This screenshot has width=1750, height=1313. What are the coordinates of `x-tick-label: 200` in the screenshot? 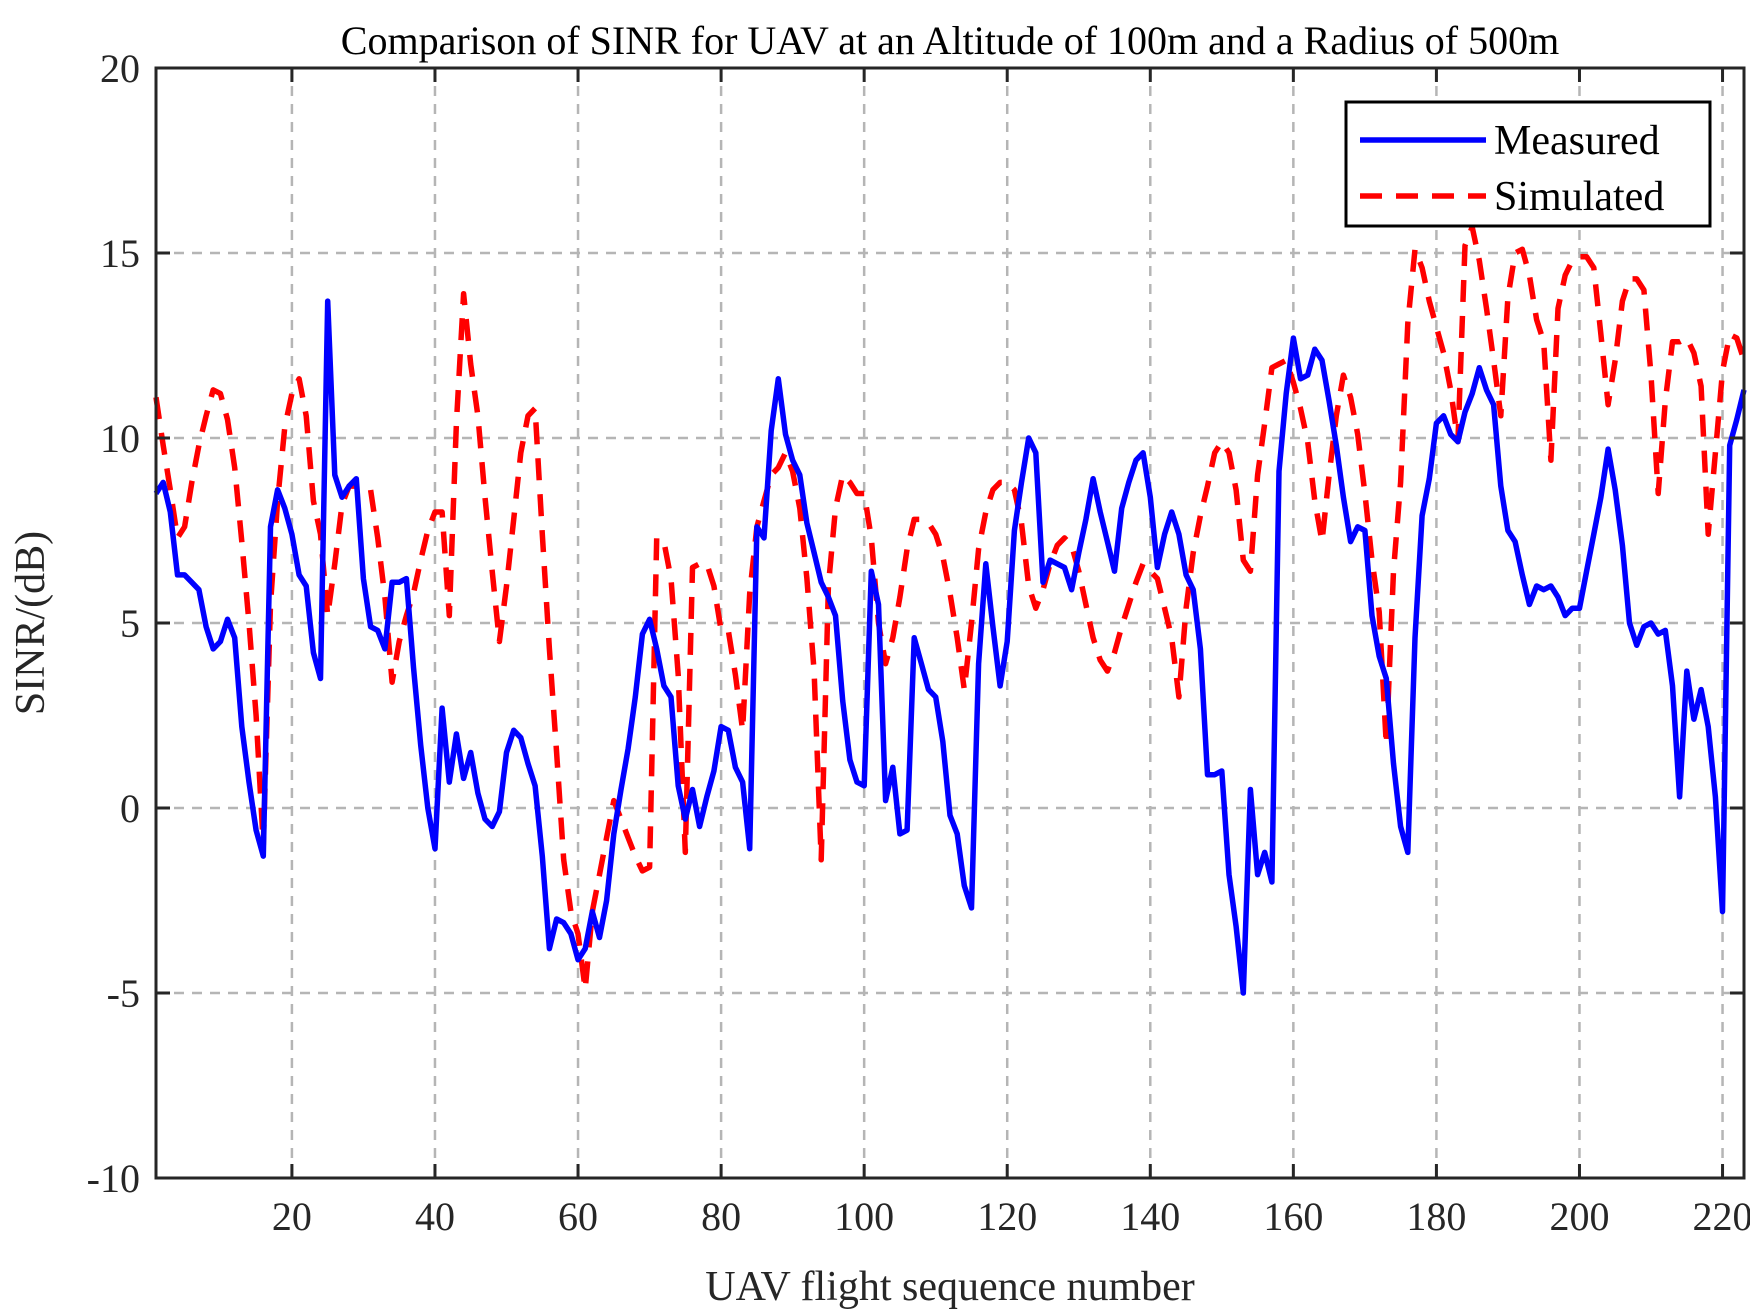 It's located at (1579, 1216).